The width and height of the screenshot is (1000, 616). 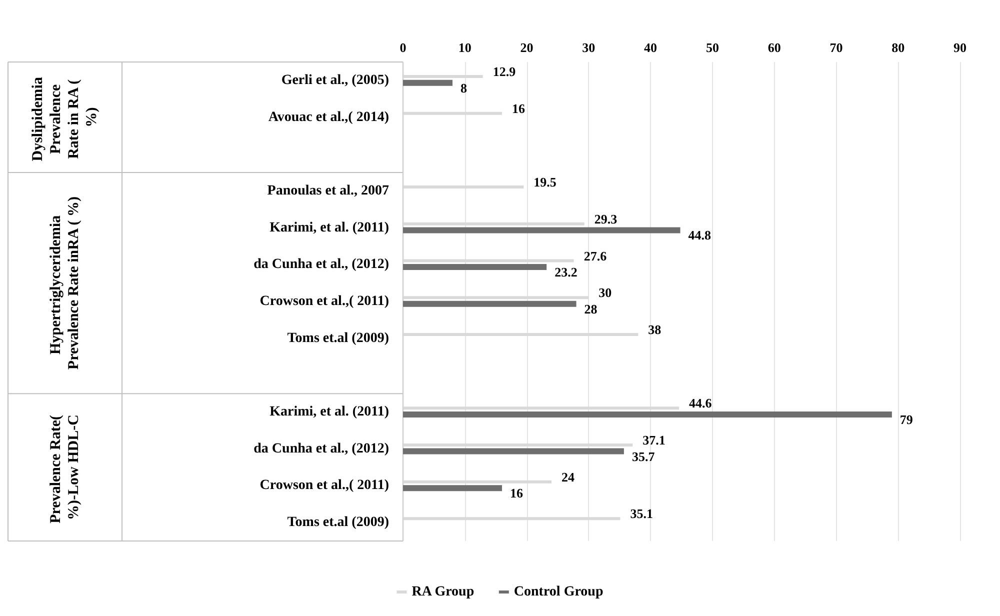 I want to click on text: Hypertriglyceridemia Prevalence Rate inRA ( %), so click(x=65, y=283).